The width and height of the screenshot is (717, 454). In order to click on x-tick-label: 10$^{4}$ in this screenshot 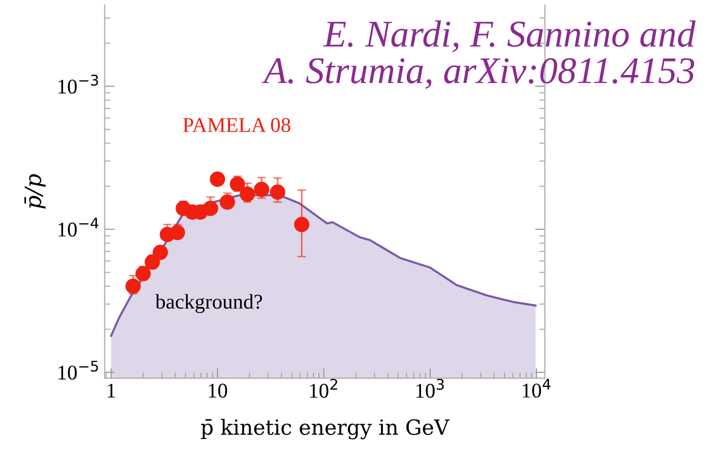, I will do `click(536, 388)`.